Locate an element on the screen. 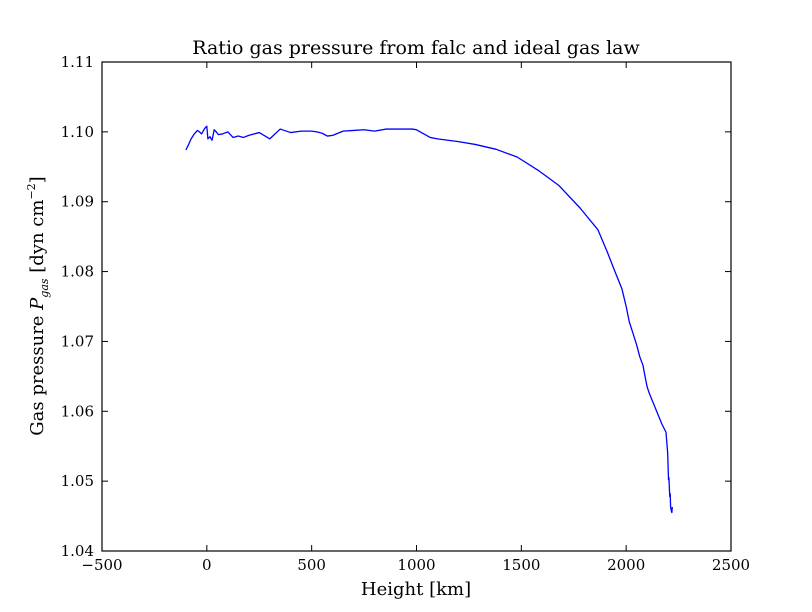 The image size is (812, 612). x-tick-label: 1000 is located at coordinates (416, 565).